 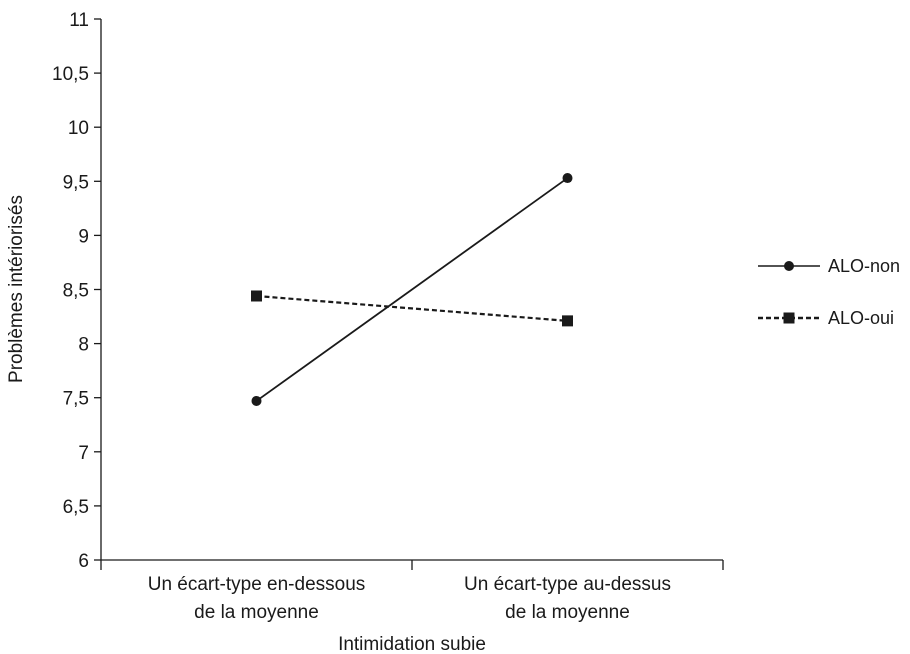 What do you see at coordinates (83, 561) in the screenshot?
I see `y-tick-label: 6` at bounding box center [83, 561].